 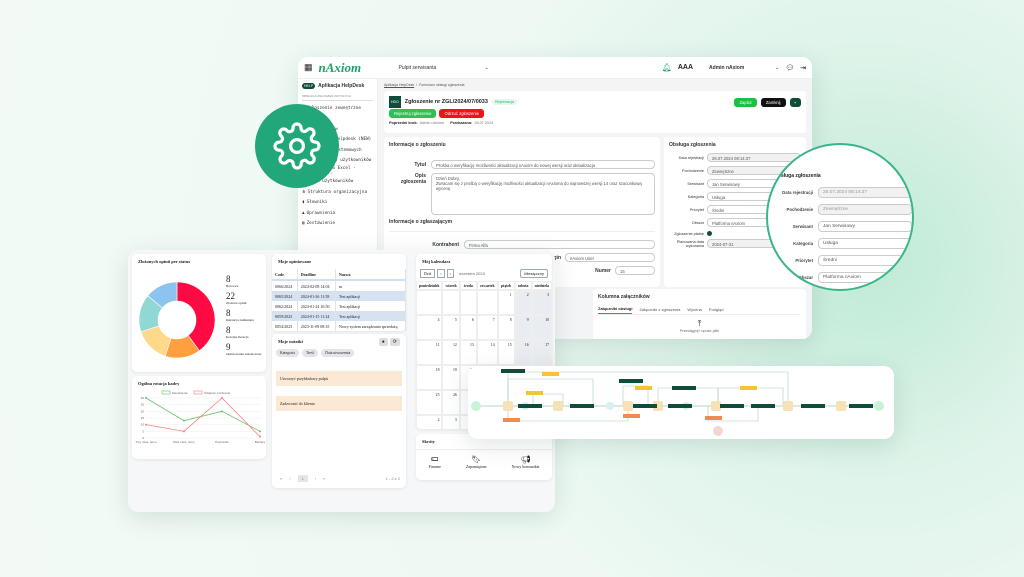 I want to click on table-row: 0062/2024 2024-01-24 16:50 Test aplikacji, so click(x=339, y=306).